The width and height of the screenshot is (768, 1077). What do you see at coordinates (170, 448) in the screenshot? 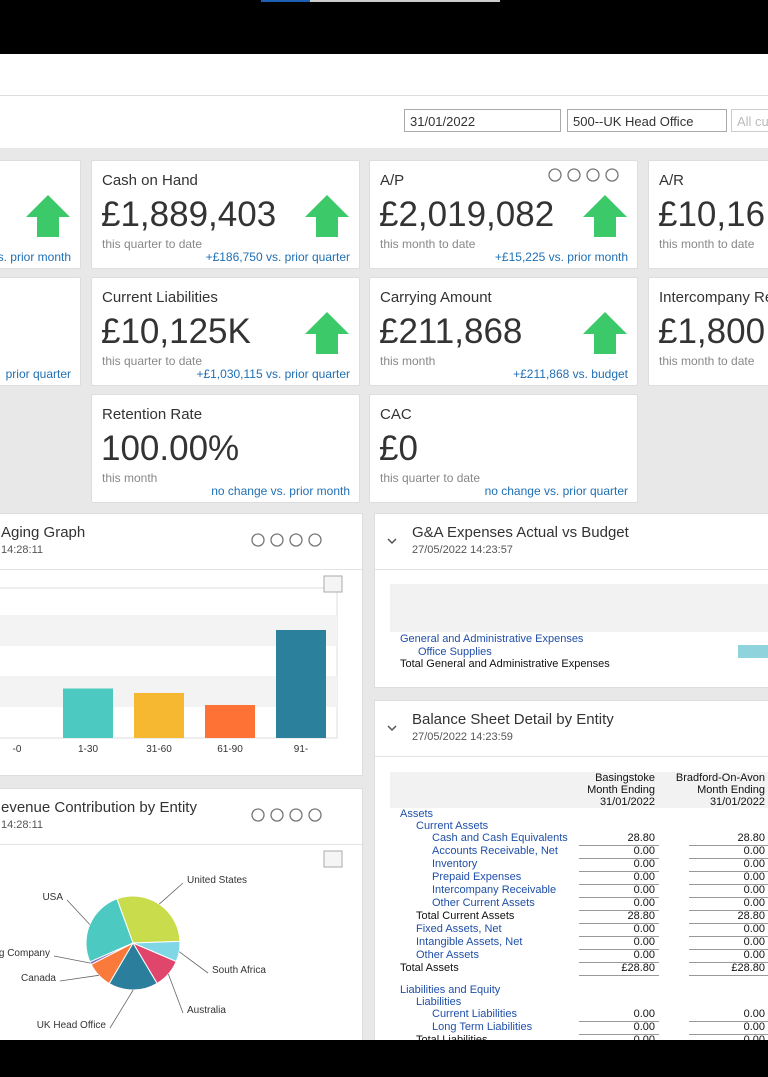
I see `card-value: 100.00%` at bounding box center [170, 448].